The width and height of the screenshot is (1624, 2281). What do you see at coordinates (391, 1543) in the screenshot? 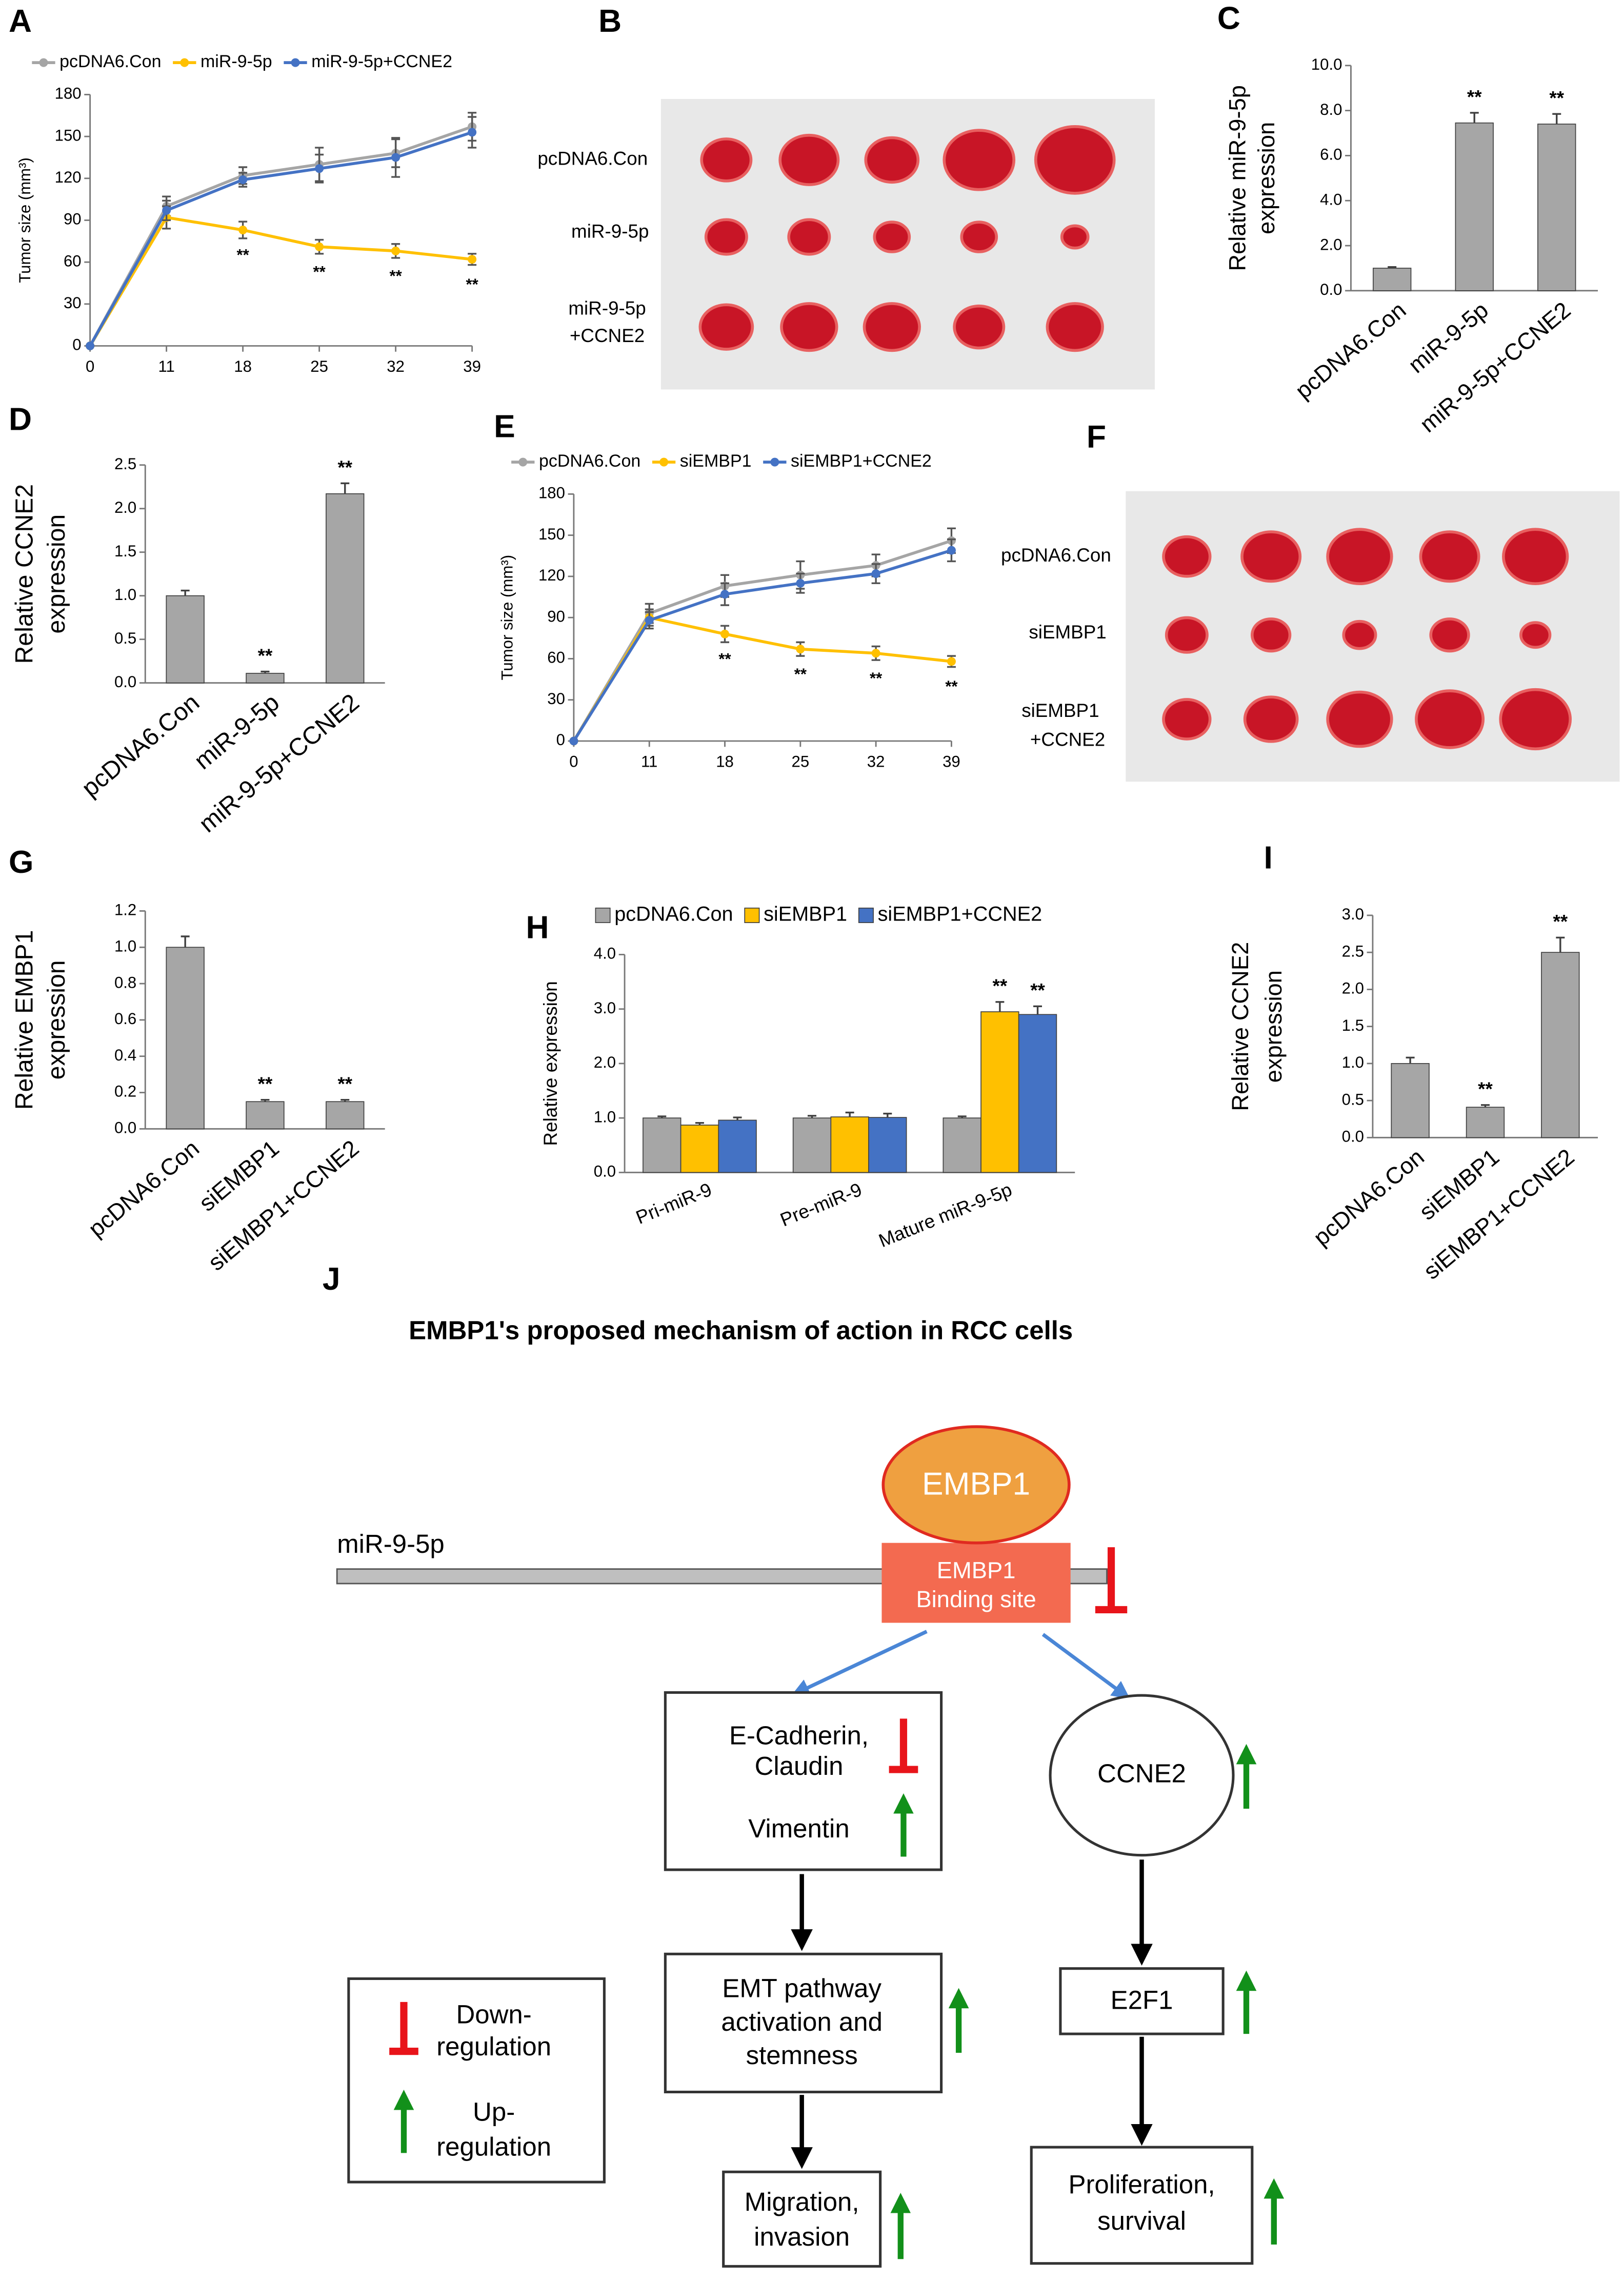
I see `strand-label: miR-9-5p` at bounding box center [391, 1543].